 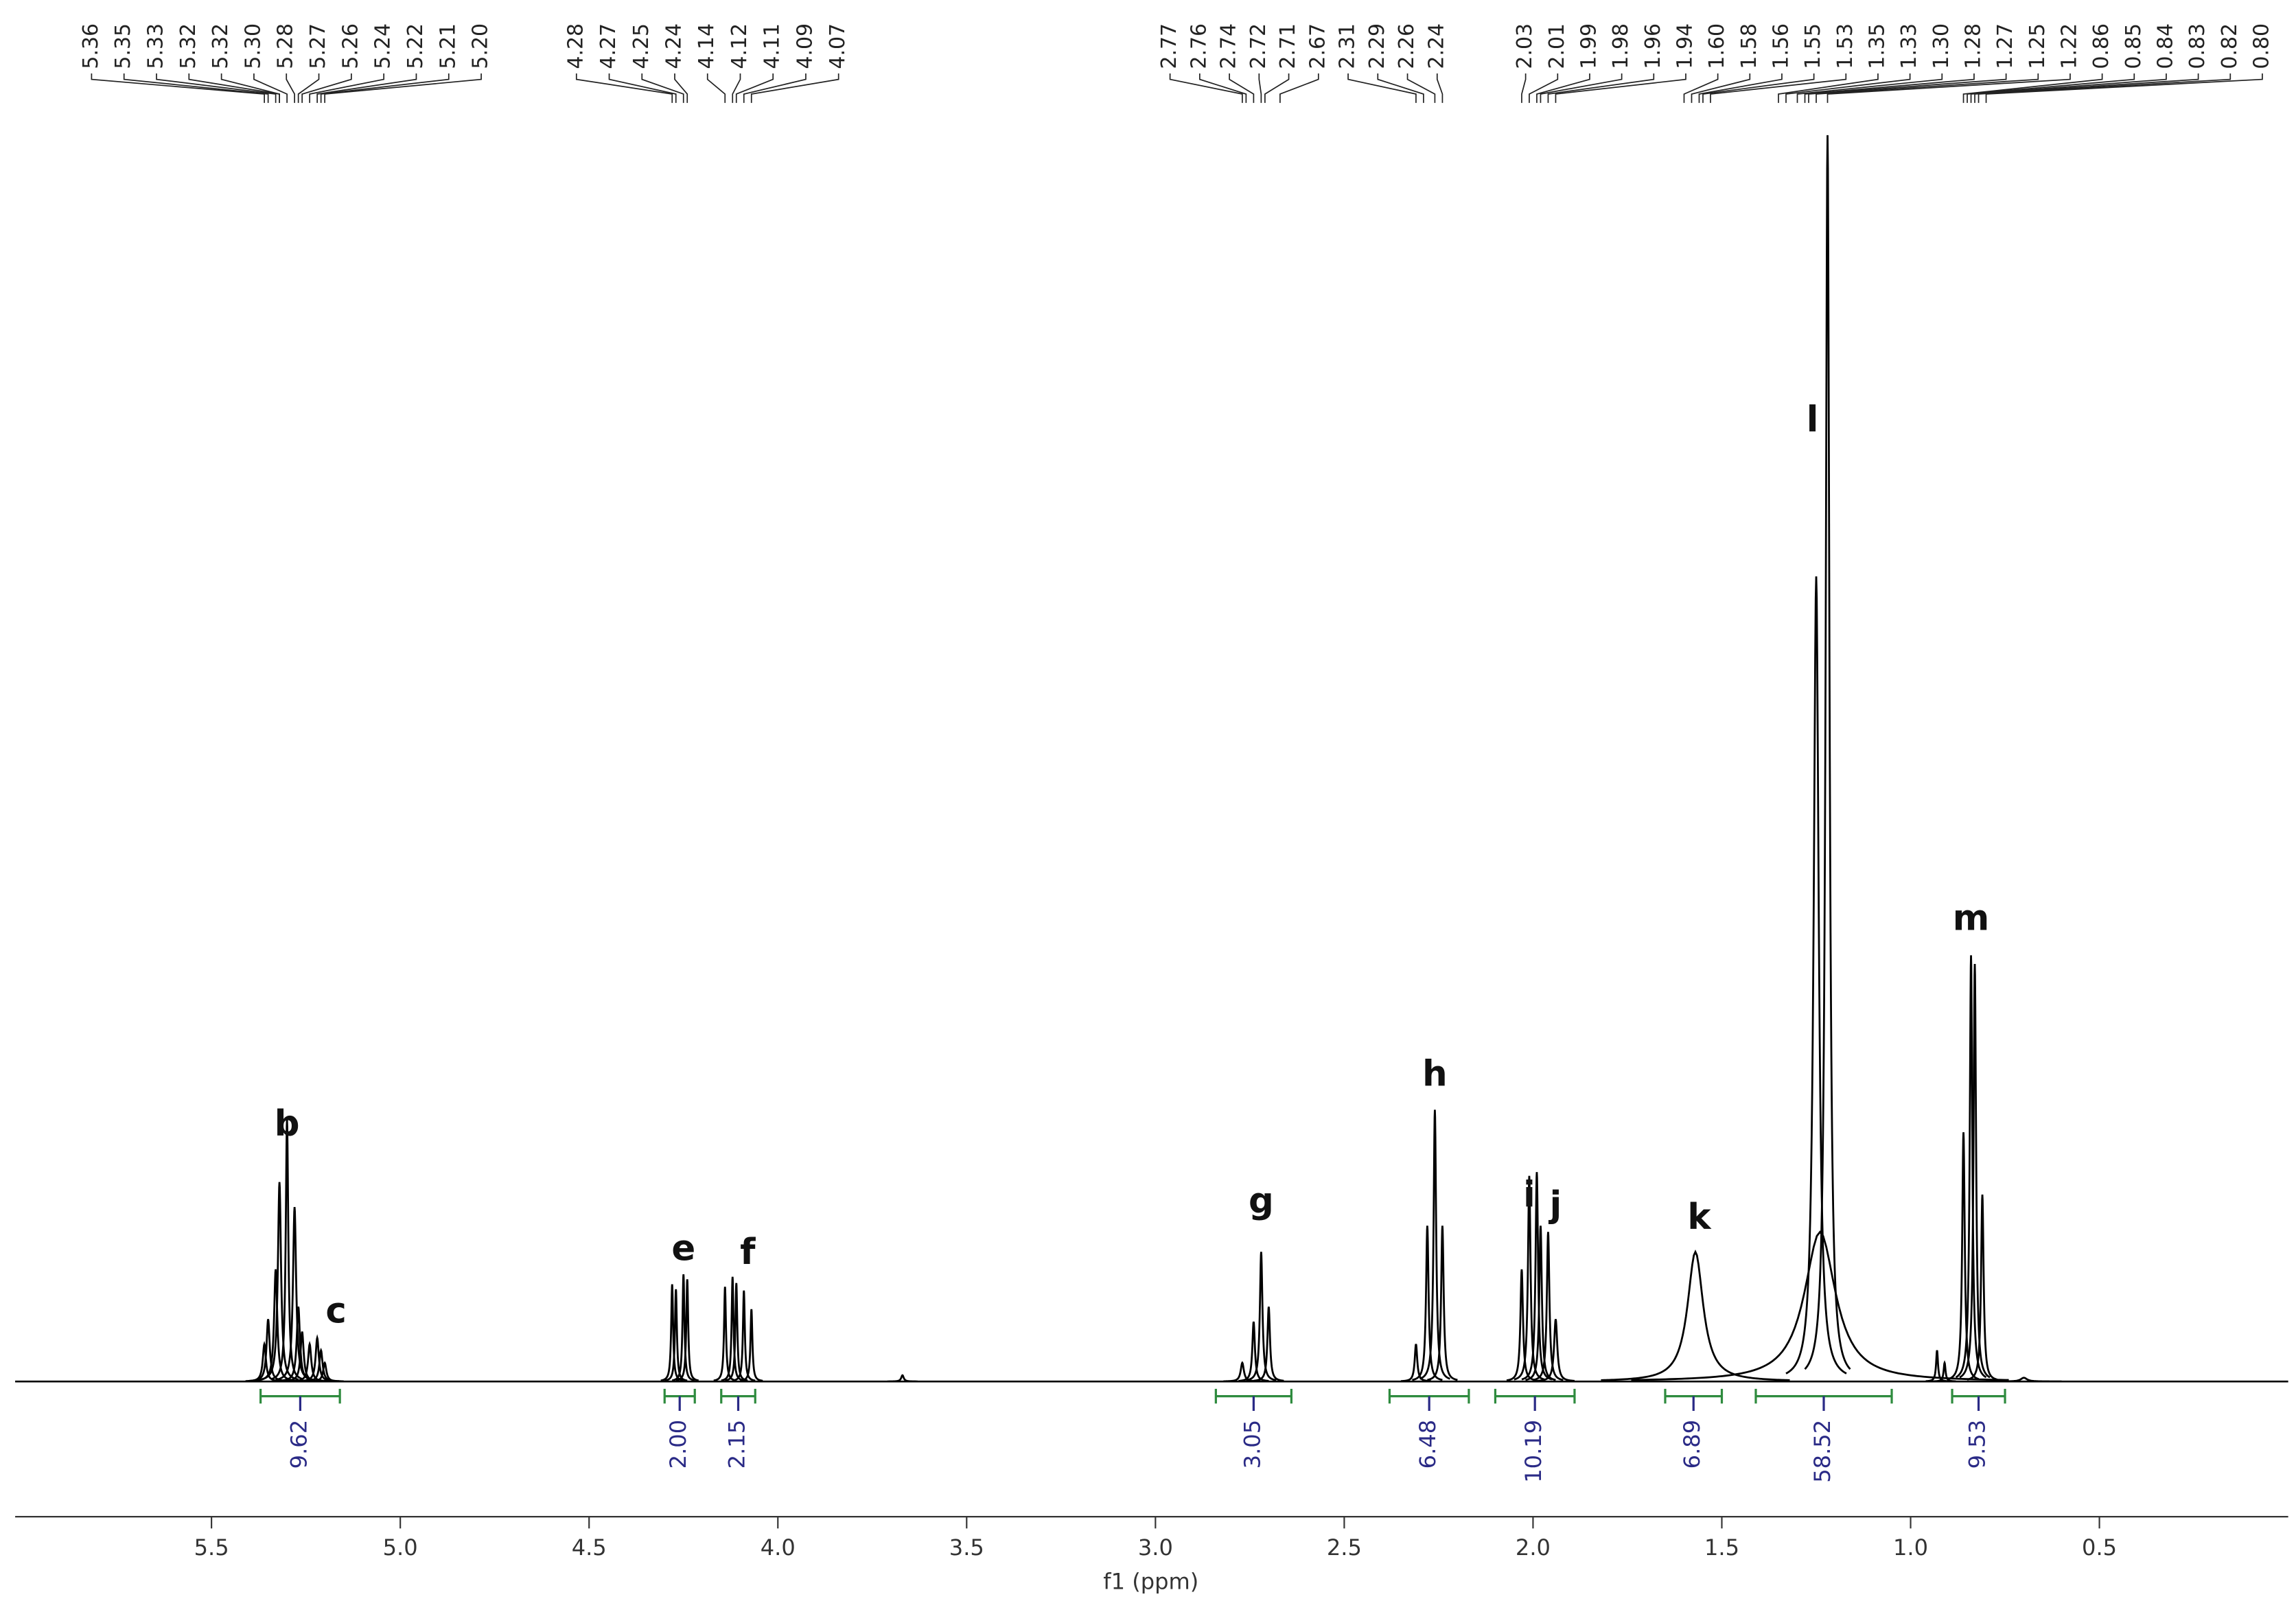 What do you see at coordinates (416, 46) in the screenshot?
I see `peak-label: 5.22` at bounding box center [416, 46].